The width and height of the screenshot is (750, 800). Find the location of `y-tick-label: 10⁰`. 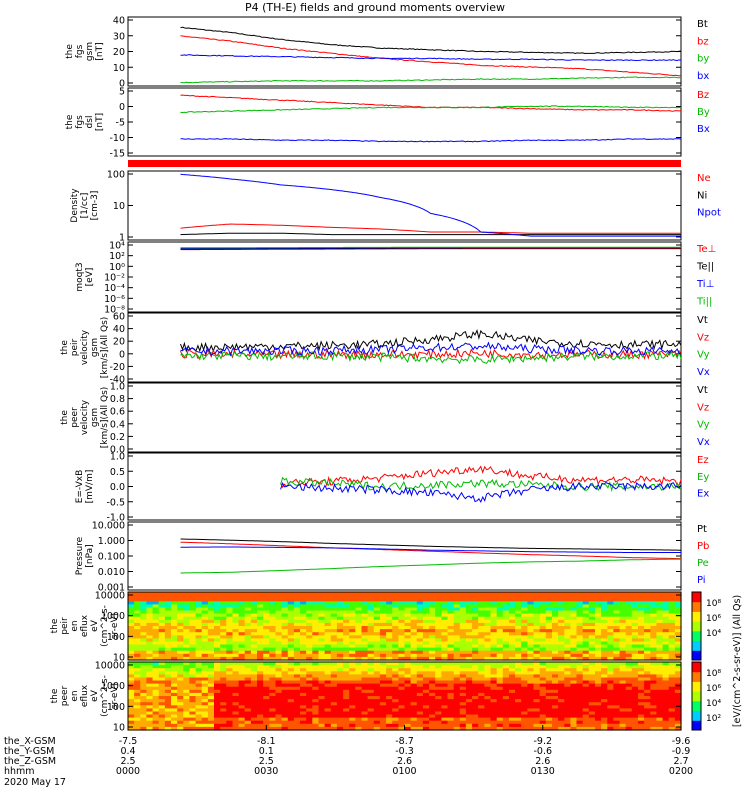

y-tick-label: 10⁰ is located at coordinates (117, 267).